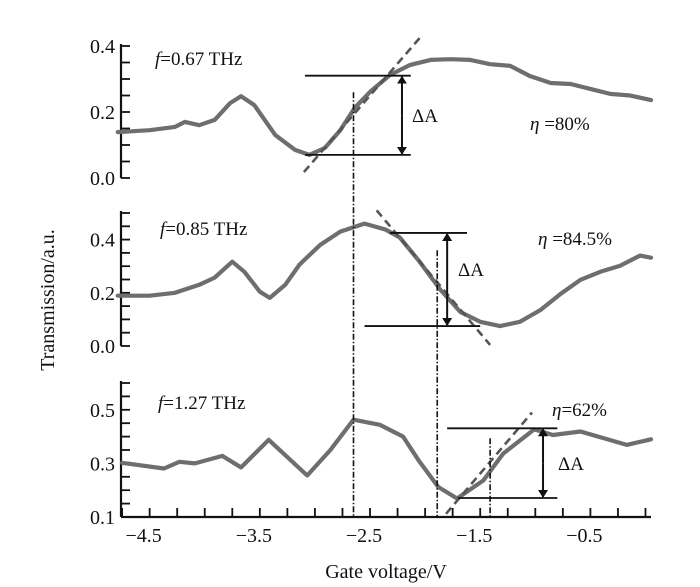 Image resolution: width=700 pixels, height=587 pixels. I want to click on frequency-label-panel-3: f=1.27 THz, so click(202, 403).